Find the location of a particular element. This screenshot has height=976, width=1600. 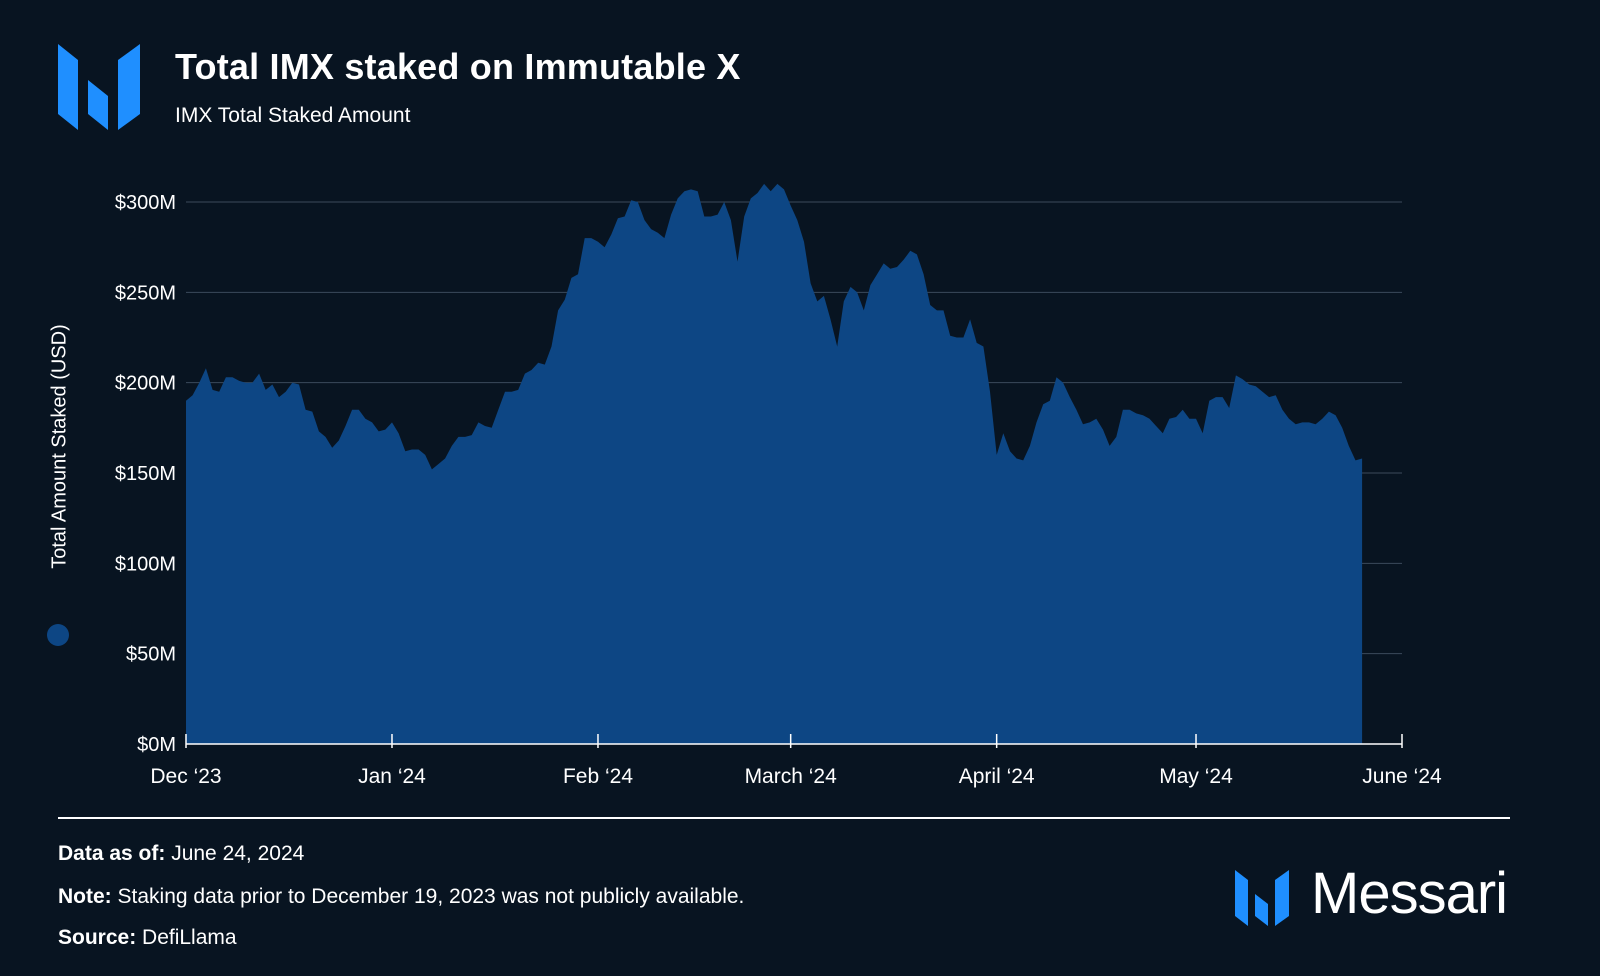

legend-swatch is located at coordinates (58, 635).